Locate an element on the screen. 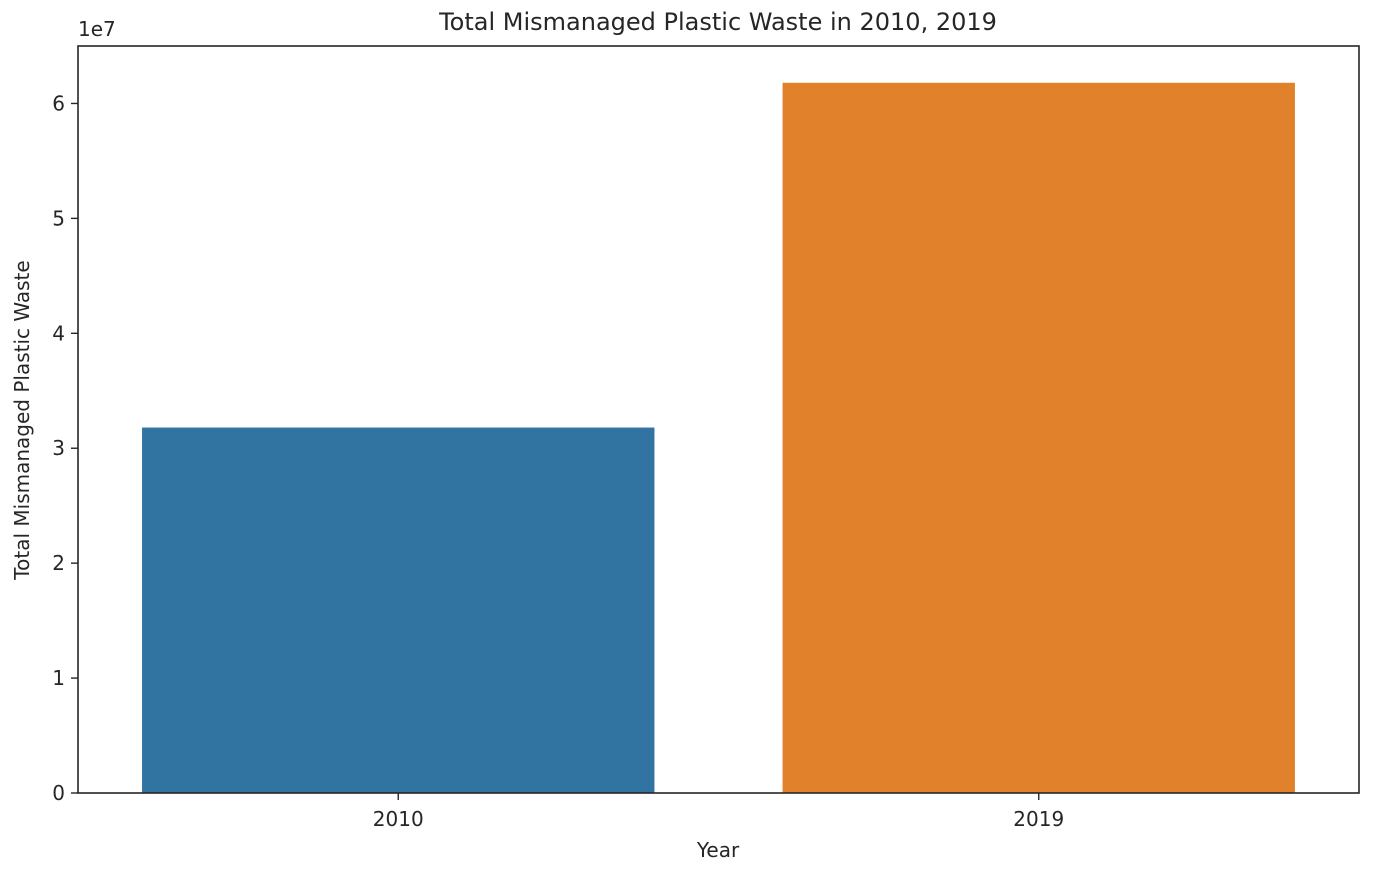 The image size is (1388, 874). y-tick-label-3: 3 is located at coordinates (58, 448).